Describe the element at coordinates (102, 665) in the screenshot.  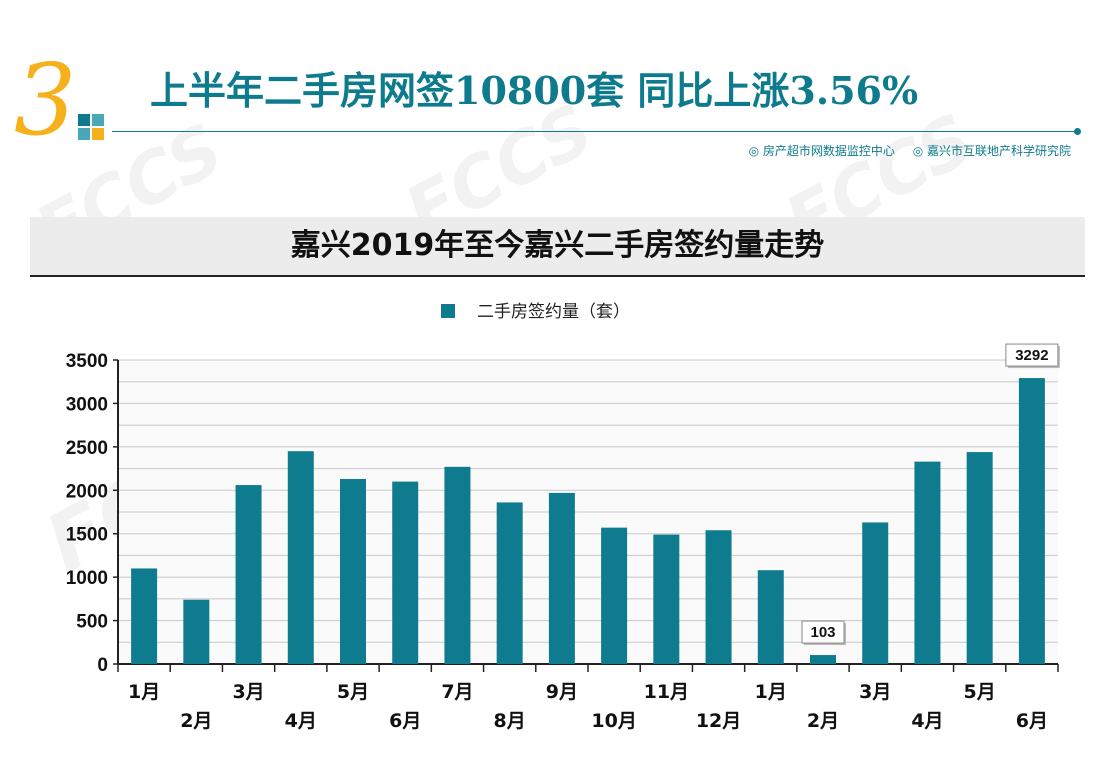
I see `y-tick-label: 0` at that location.